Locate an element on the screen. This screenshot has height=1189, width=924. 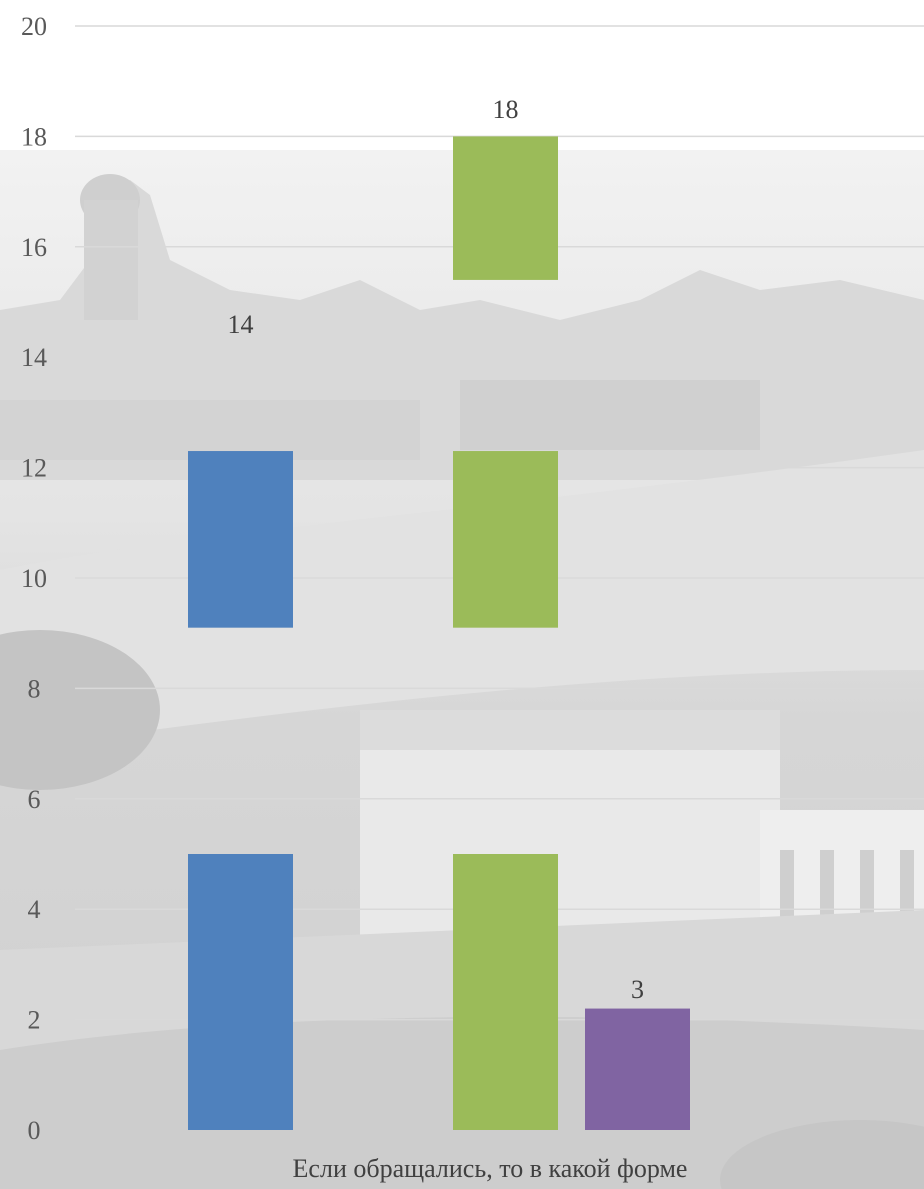
y-tick-label: 20 is located at coordinates (34, 26).